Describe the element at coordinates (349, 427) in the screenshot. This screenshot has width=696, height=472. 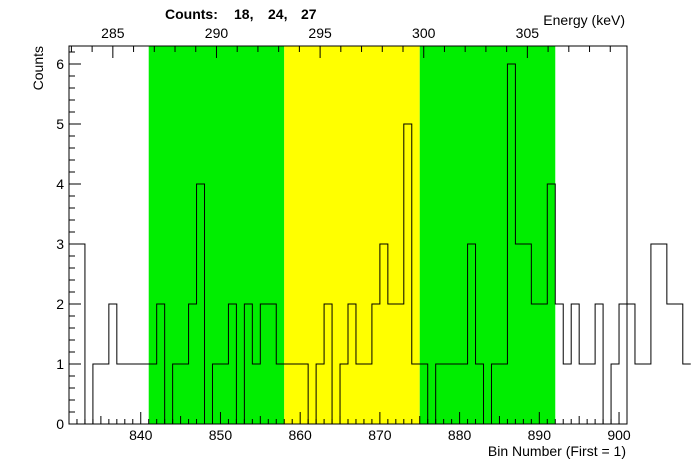
I see `x-axis-ticks: 840 850 860 870 880 890 900` at that location.